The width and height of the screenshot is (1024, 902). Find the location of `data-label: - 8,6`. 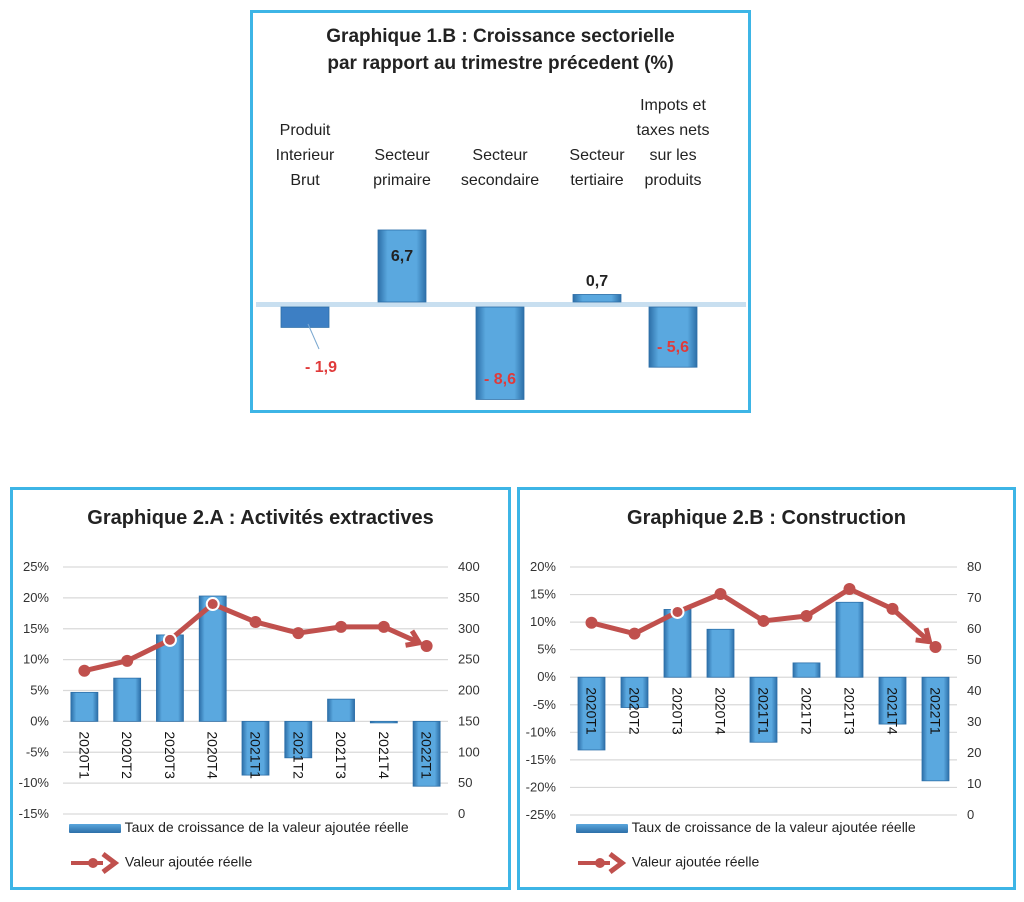

data-label: - 8,6 is located at coordinates (500, 379).